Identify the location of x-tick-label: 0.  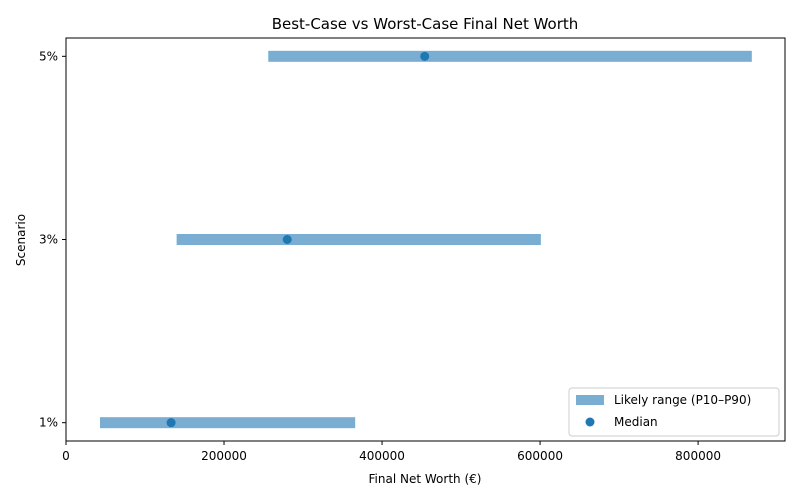
(66, 456).